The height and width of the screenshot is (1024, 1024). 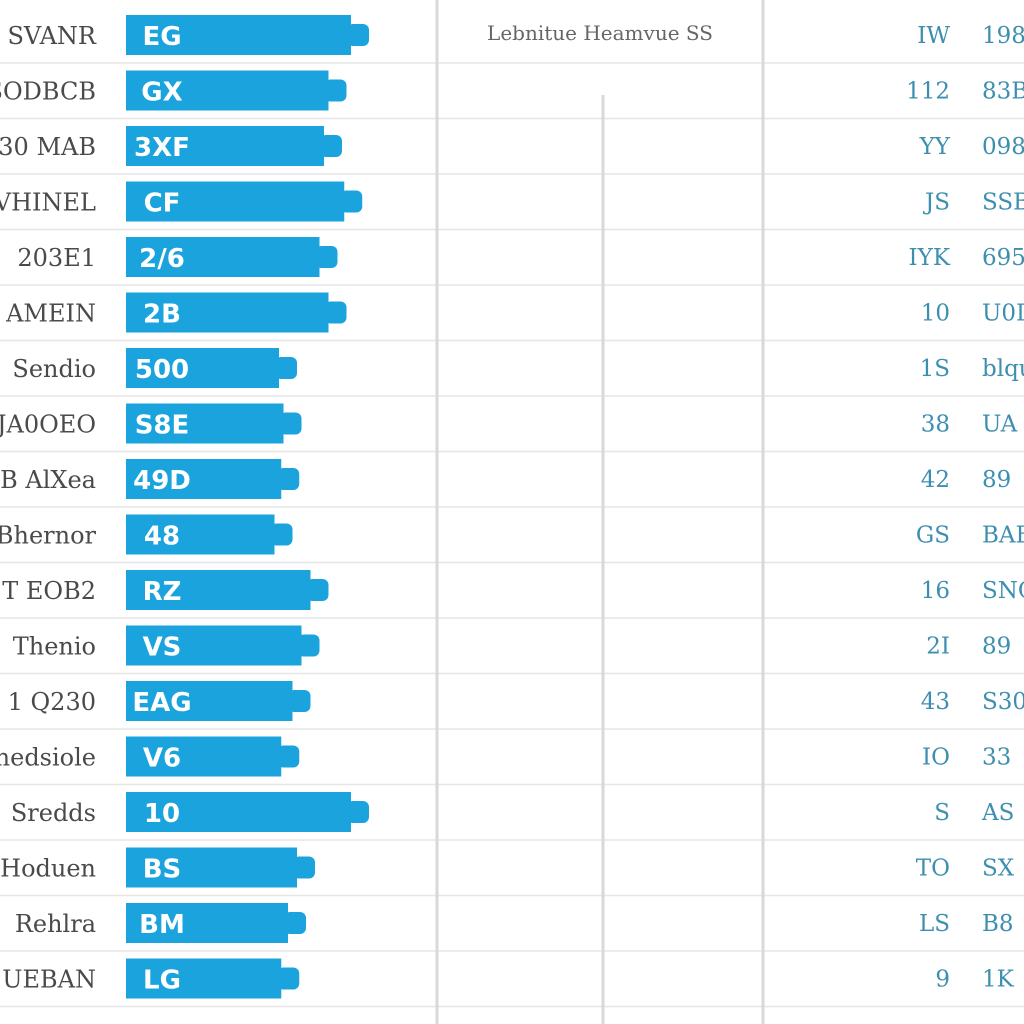 I want to click on table-row: JA0OEO S8E 38 UA, so click(x=509, y=423).